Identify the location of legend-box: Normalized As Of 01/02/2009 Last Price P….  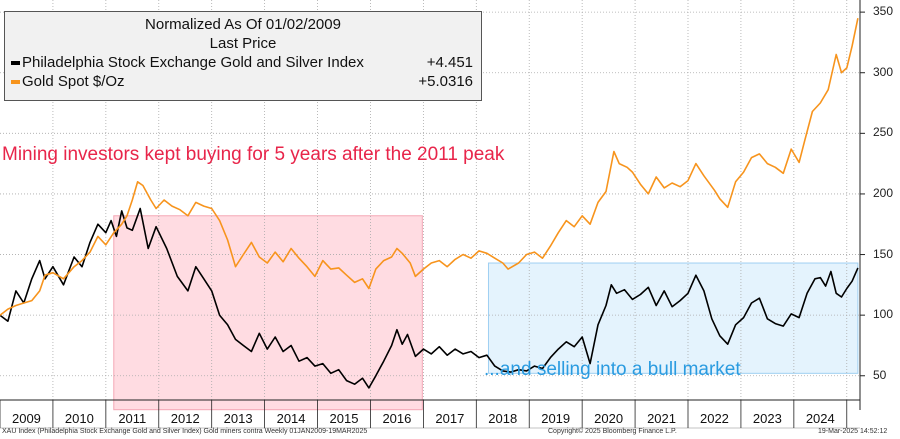
(243, 56).